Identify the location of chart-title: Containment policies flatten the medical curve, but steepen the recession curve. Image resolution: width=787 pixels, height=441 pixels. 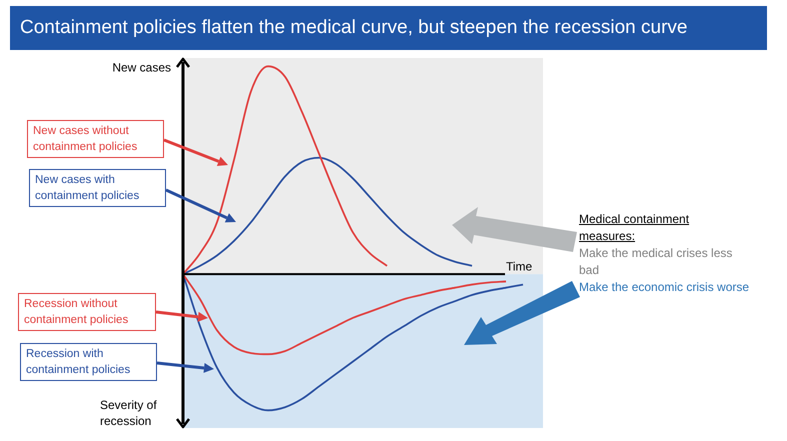
(388, 28).